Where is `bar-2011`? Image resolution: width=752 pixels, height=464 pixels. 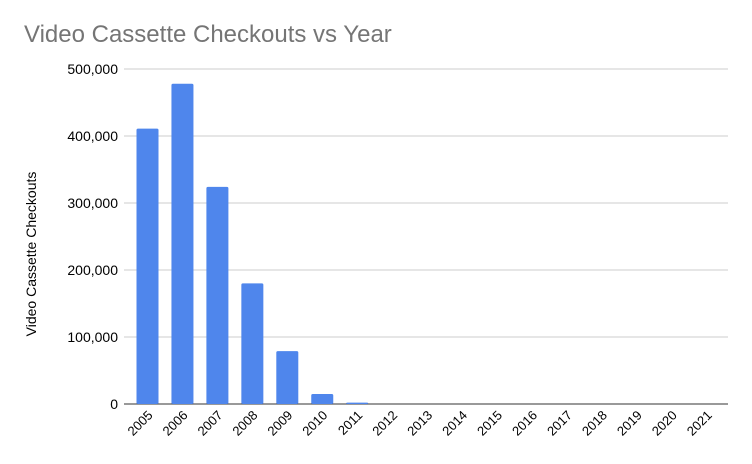 bar-2011 is located at coordinates (357, 403).